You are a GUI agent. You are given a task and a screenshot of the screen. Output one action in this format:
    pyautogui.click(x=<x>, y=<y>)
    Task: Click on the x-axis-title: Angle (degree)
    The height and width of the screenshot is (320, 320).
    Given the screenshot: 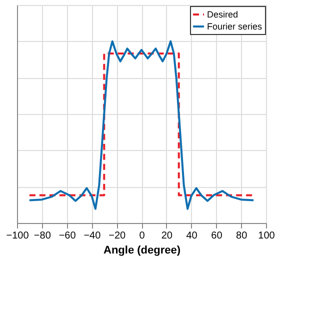 What is the action you would take?
    pyautogui.click(x=142, y=250)
    